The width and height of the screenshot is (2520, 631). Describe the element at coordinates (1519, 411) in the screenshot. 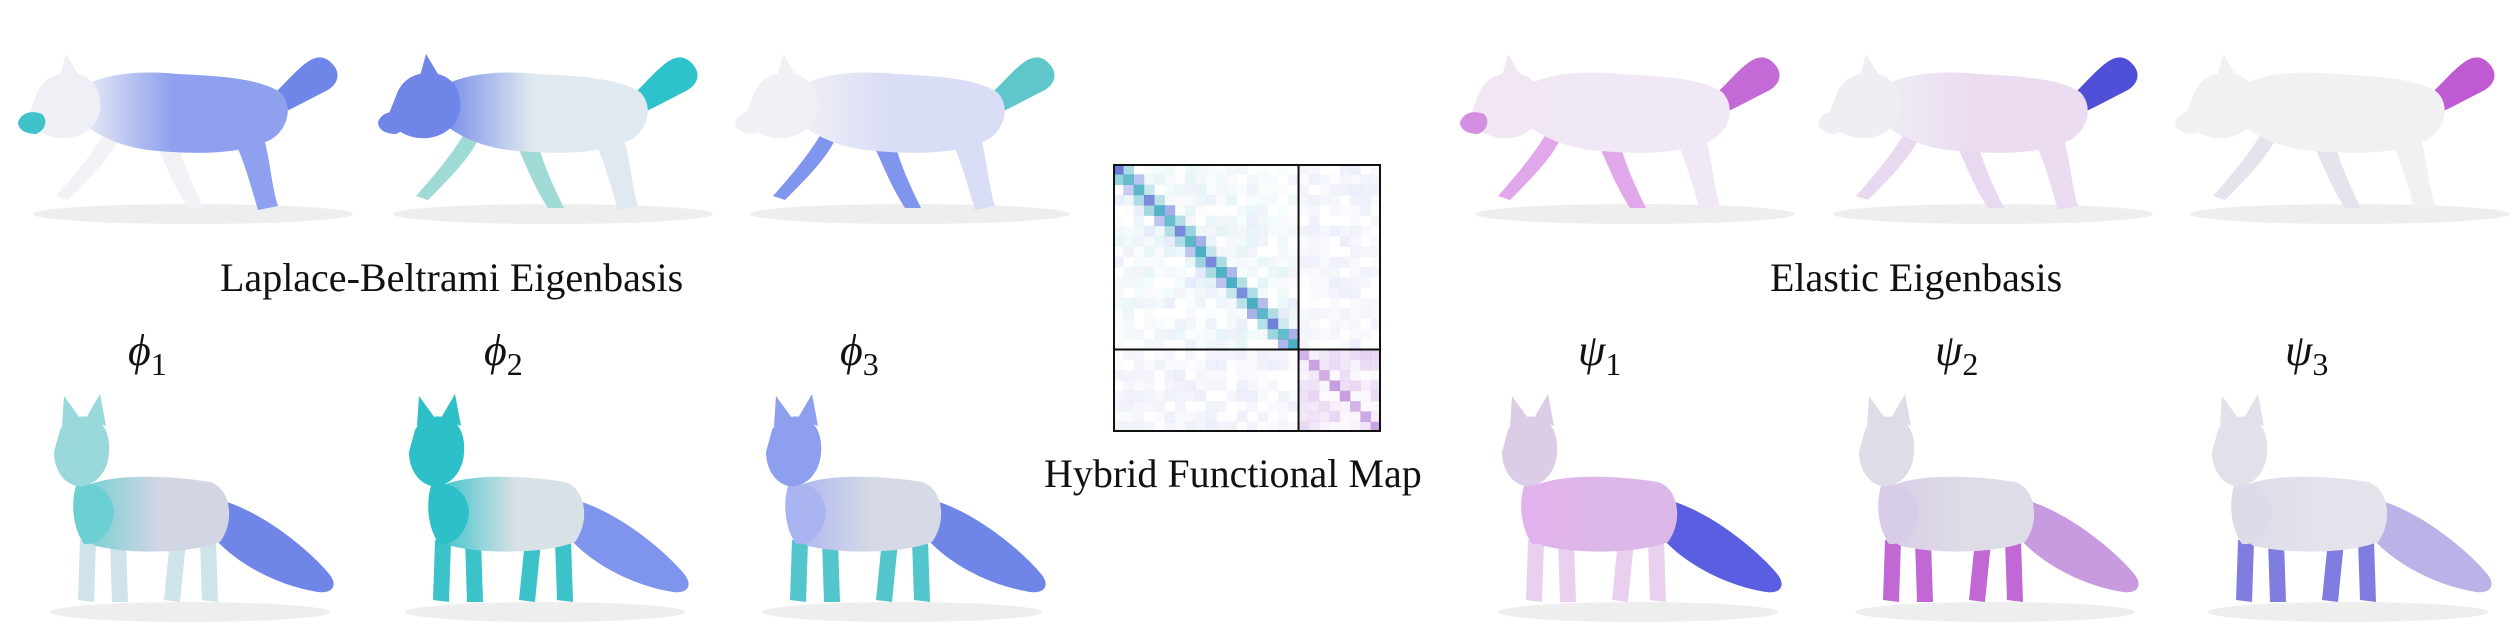

I see `ear-left` at that location.